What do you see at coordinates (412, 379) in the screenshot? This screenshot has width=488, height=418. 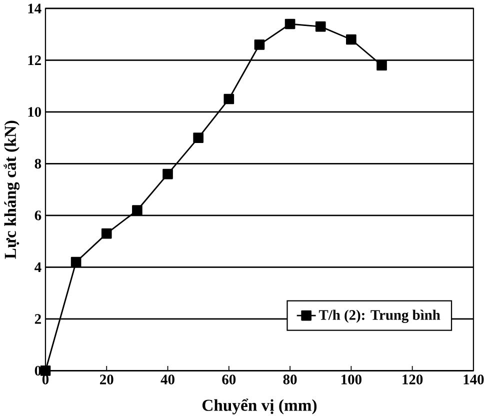 I see `x-tick-label: 120` at bounding box center [412, 379].